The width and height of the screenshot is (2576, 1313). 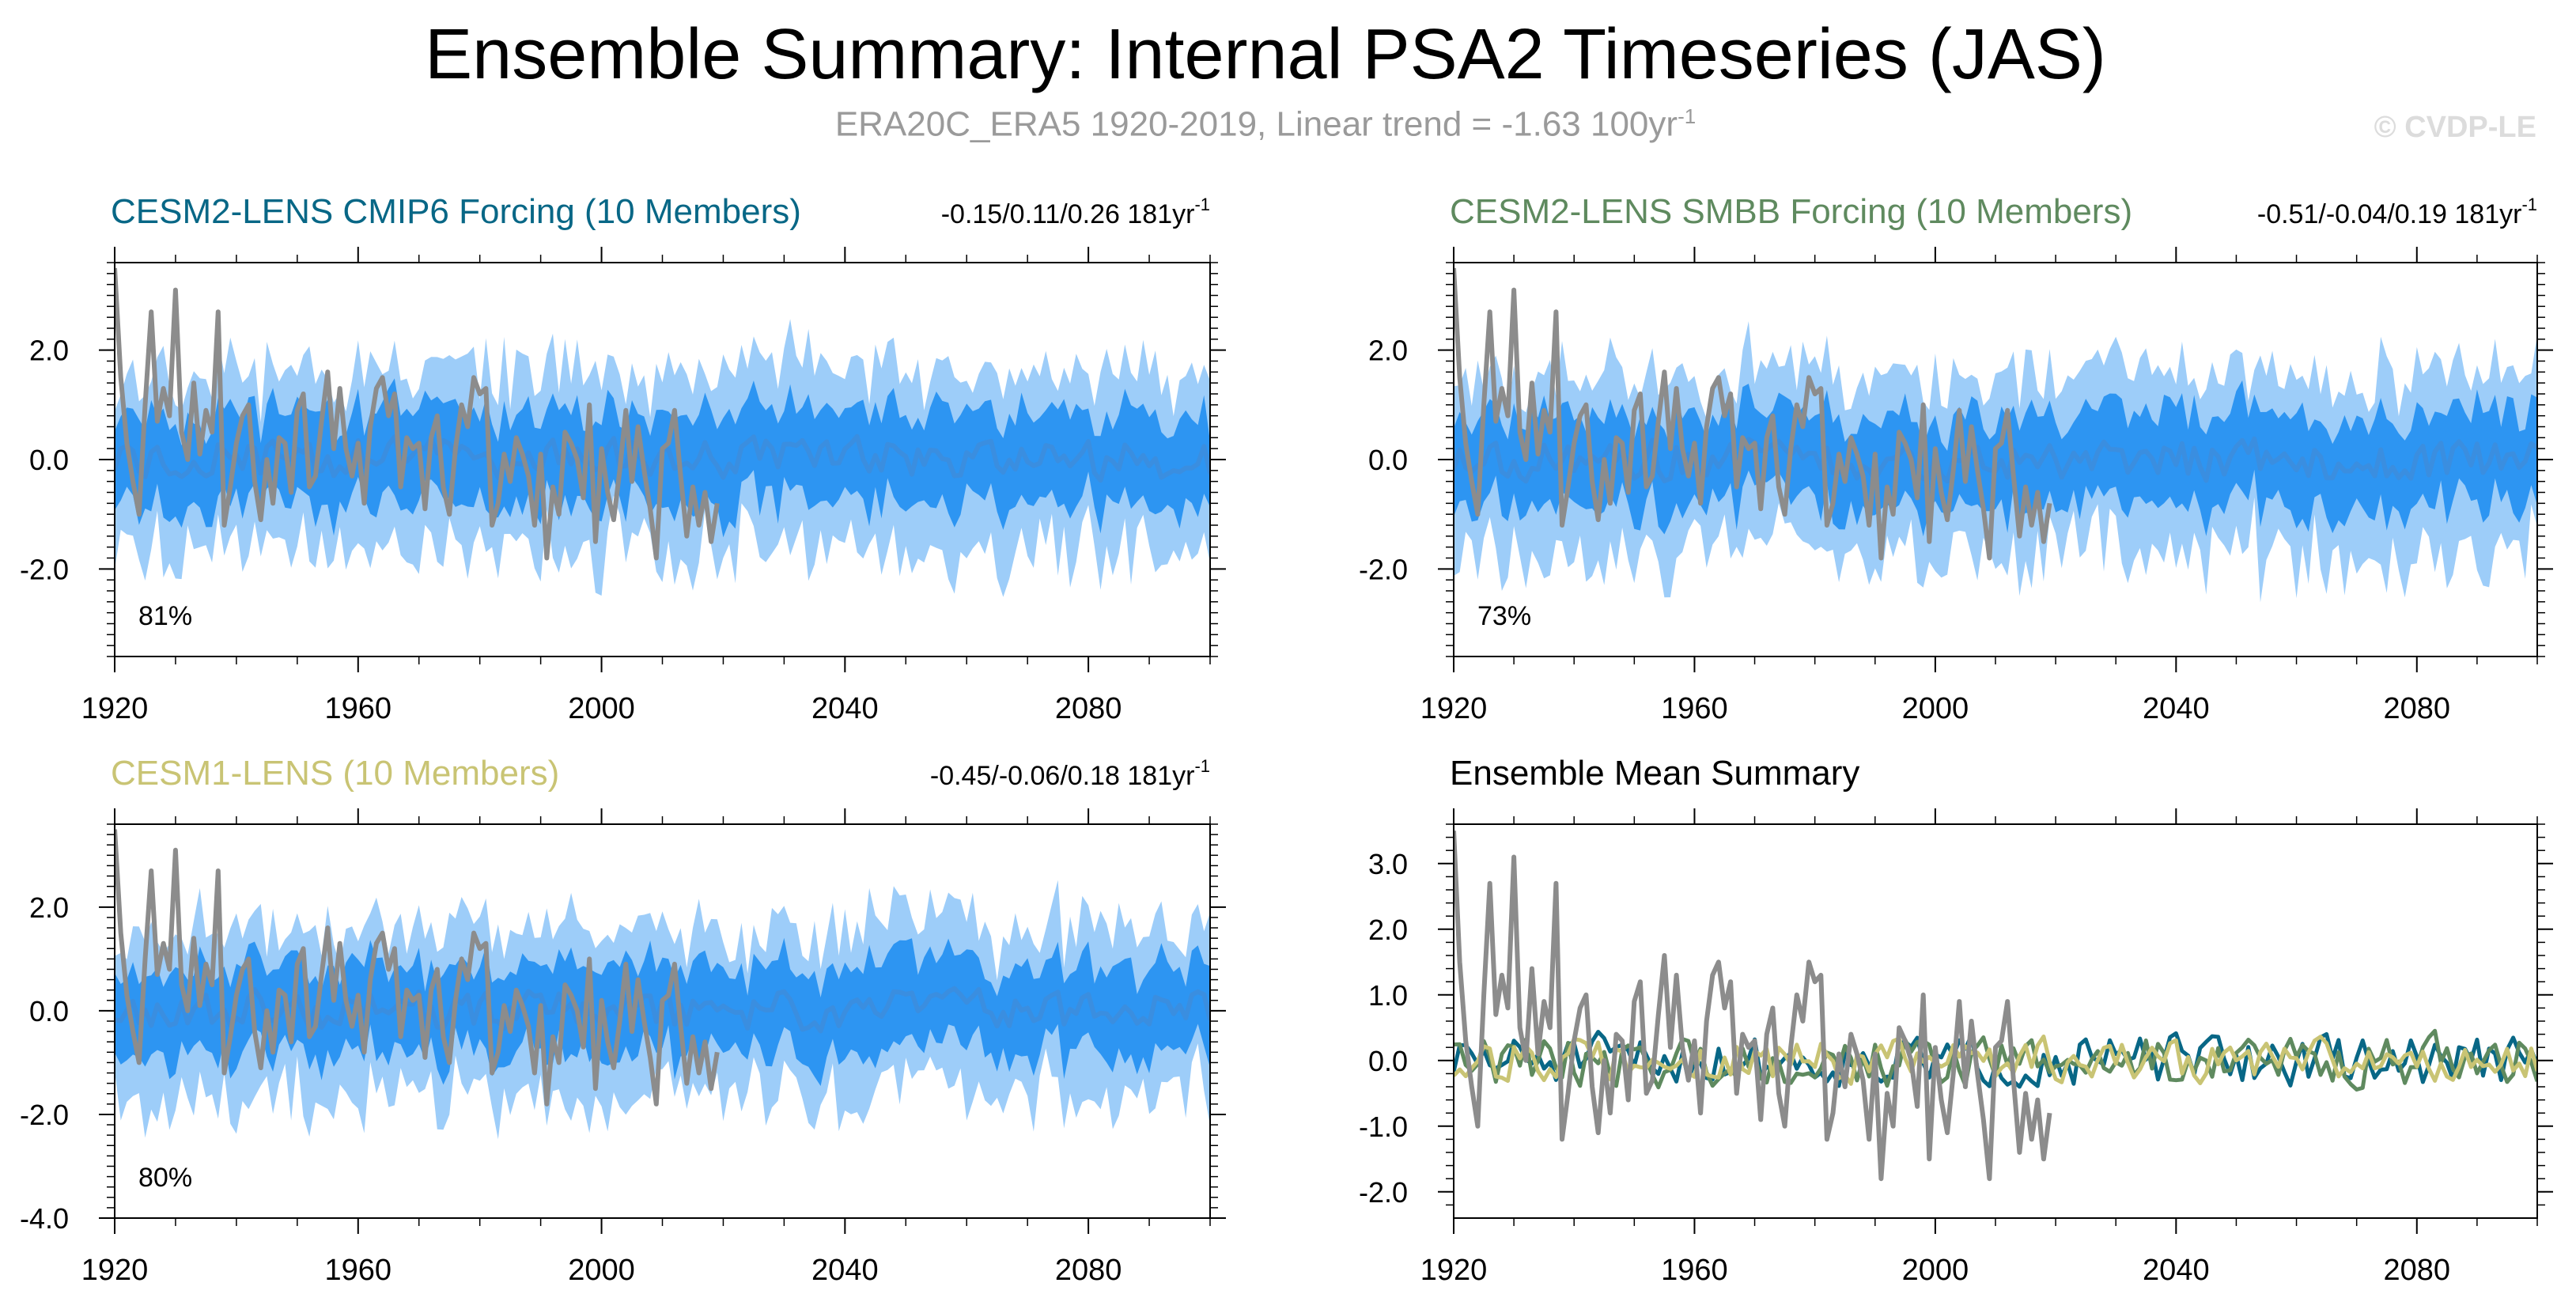 What do you see at coordinates (165, 1178) in the screenshot?
I see `percent-label: 80%` at bounding box center [165, 1178].